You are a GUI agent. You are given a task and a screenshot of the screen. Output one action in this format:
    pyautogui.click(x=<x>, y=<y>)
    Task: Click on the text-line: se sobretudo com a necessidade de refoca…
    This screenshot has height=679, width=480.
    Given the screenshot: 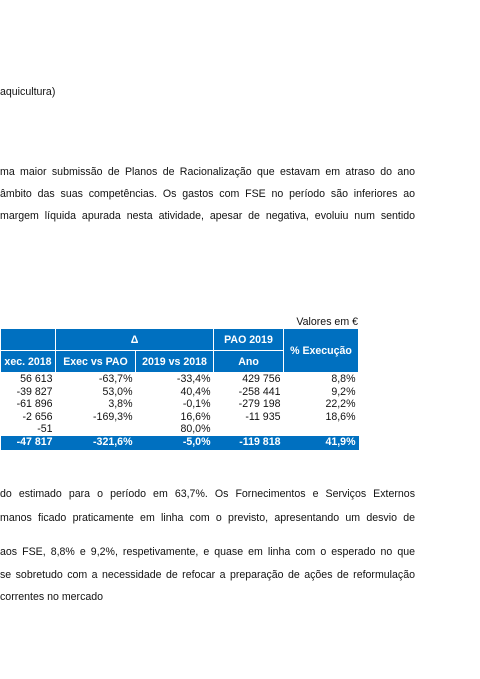 What is the action you would take?
    pyautogui.click(x=207, y=575)
    